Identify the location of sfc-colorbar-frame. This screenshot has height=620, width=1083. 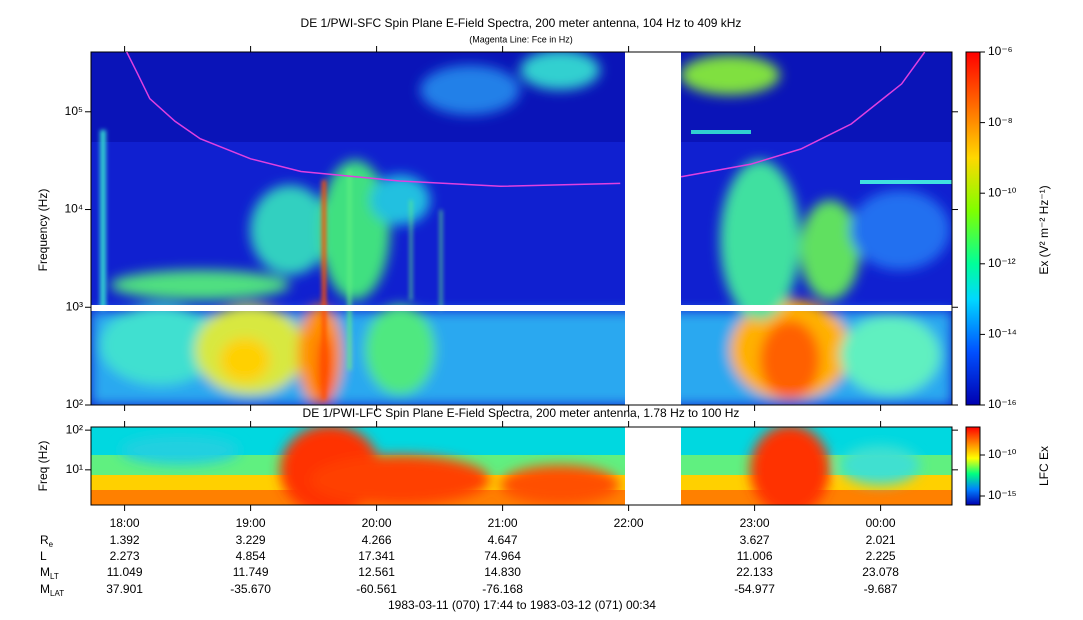
(973, 228).